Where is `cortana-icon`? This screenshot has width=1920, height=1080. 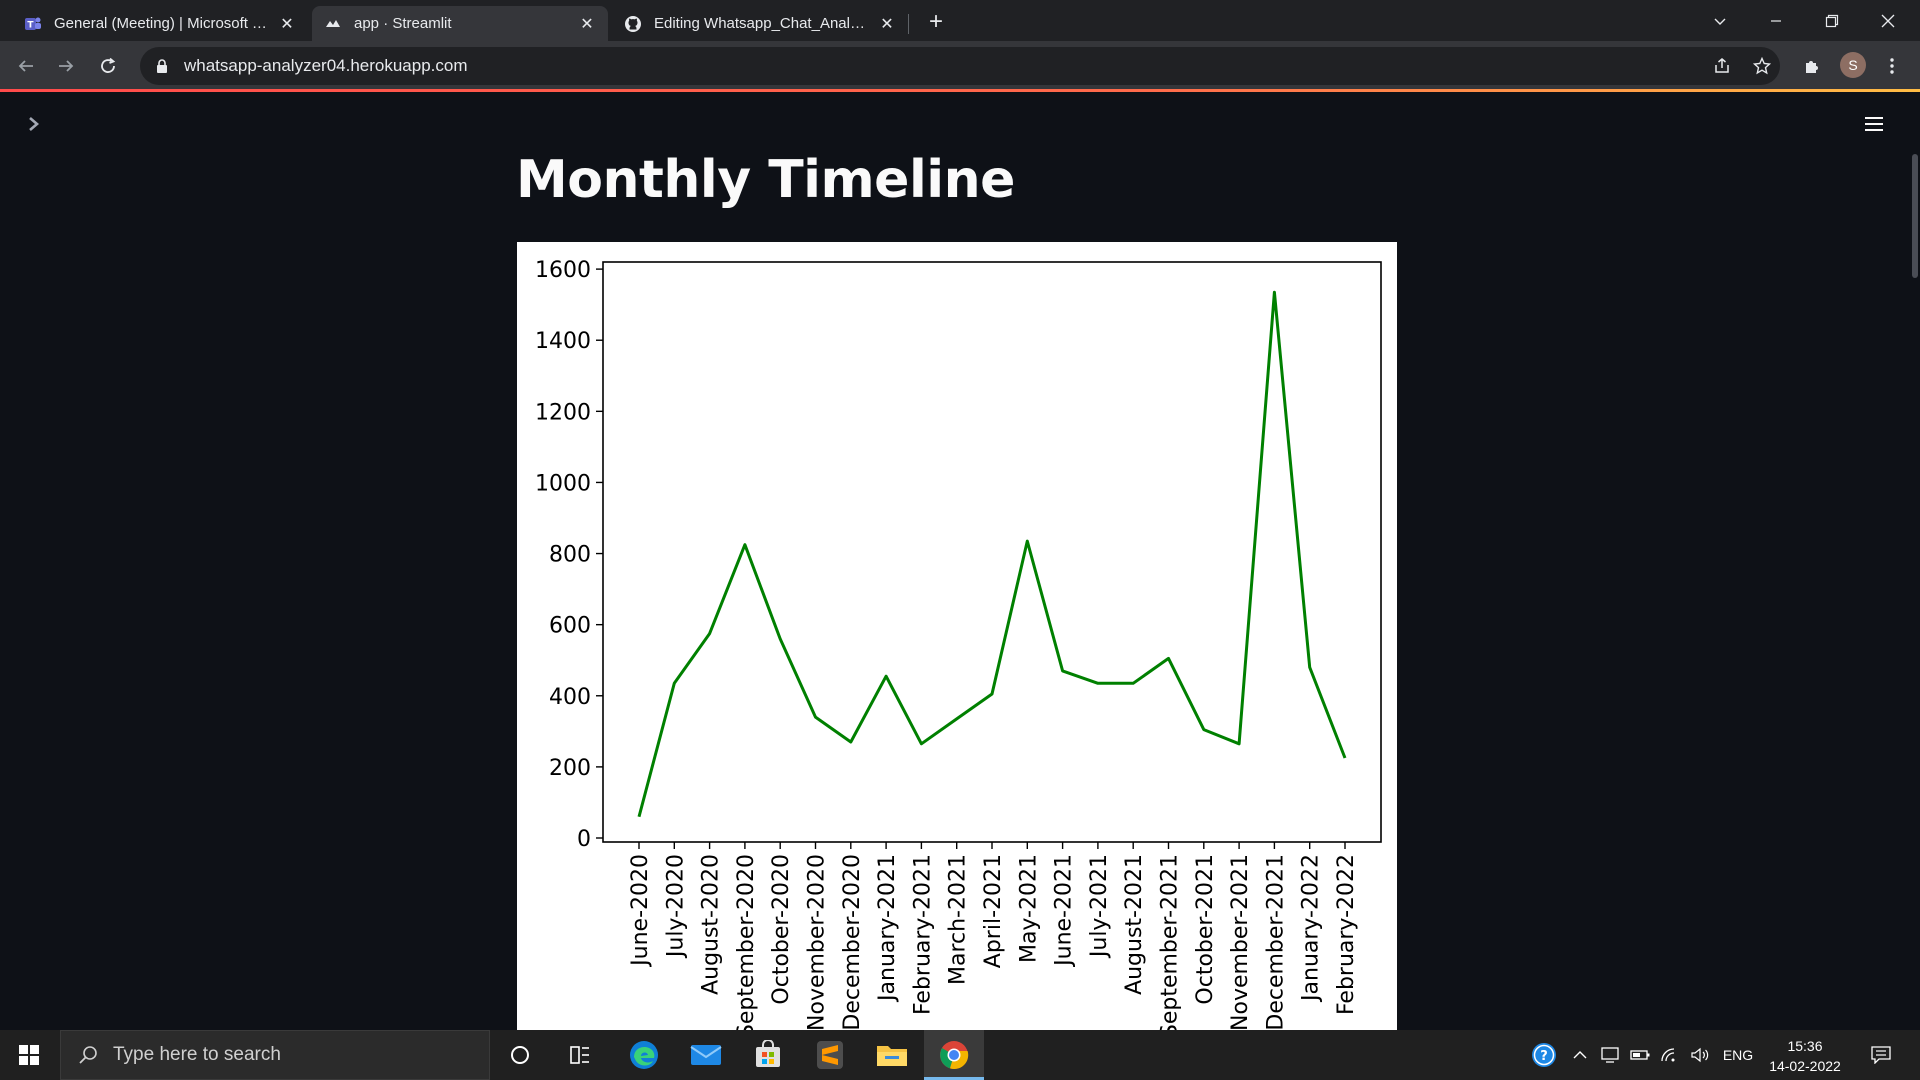 cortana-icon is located at coordinates (520, 1055).